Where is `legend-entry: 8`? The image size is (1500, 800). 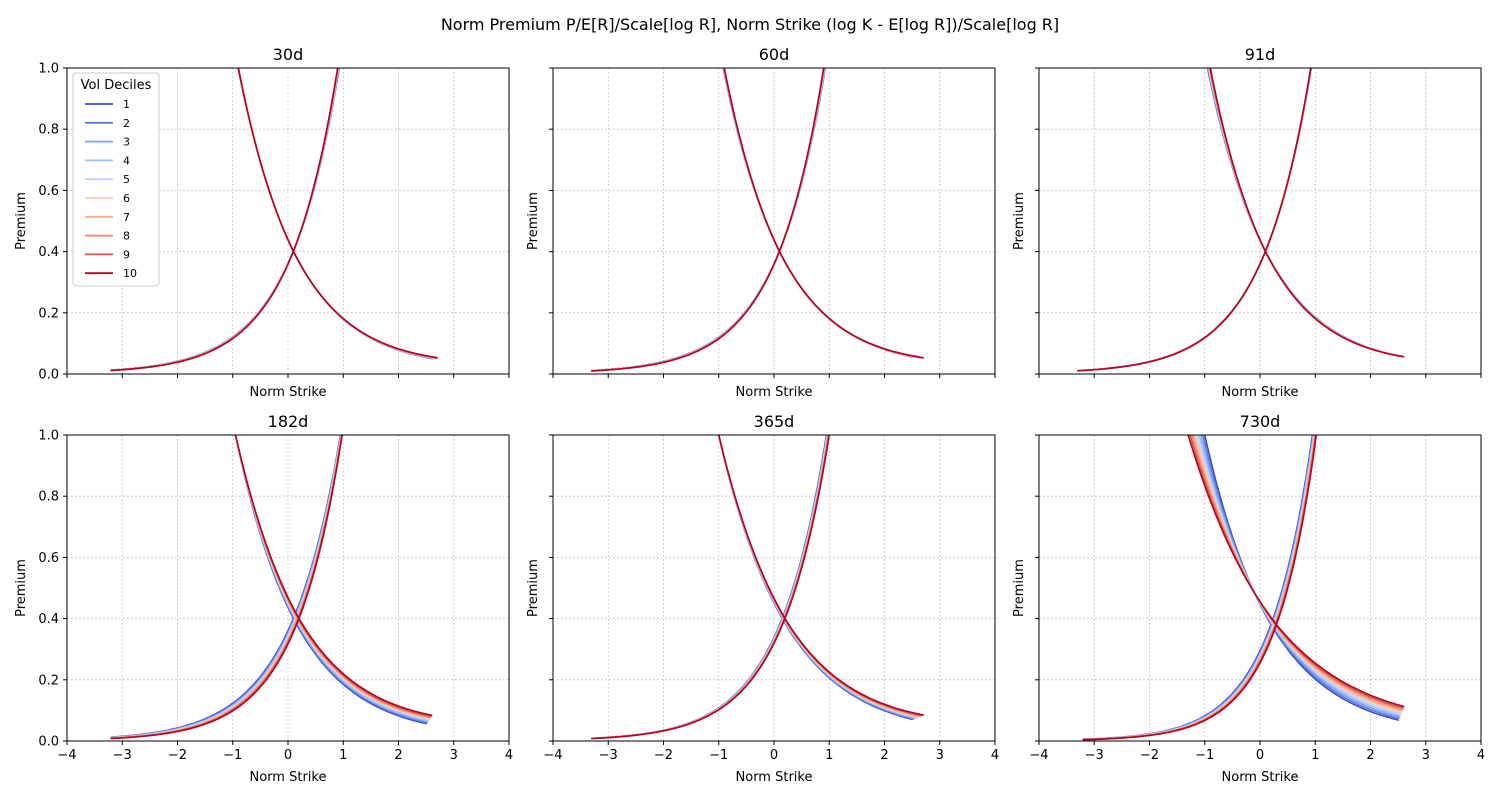
legend-entry: 8 is located at coordinates (126, 236).